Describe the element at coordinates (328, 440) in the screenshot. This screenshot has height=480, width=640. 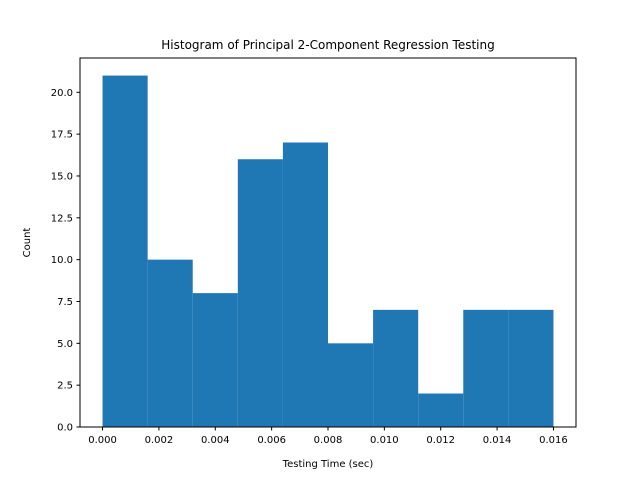
I see `x-tick-label: 0.008` at that location.